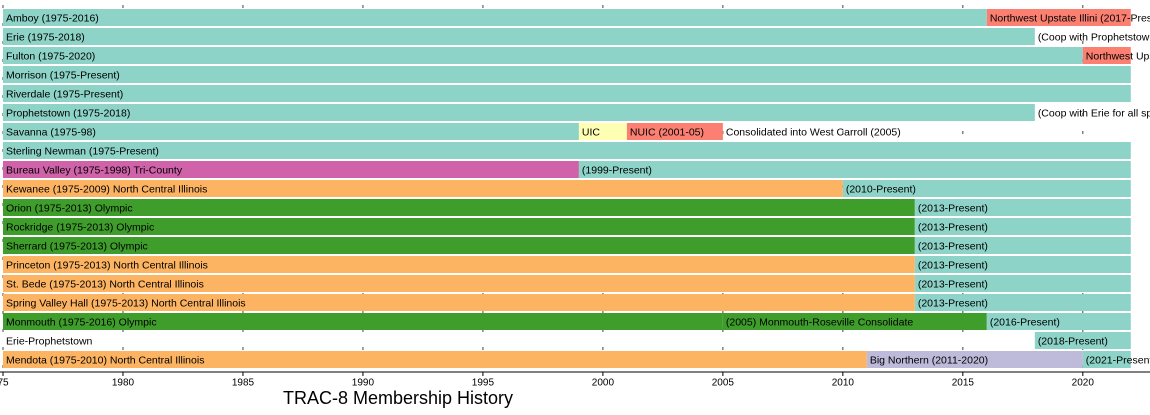  I want to click on x-tick-label: 2015, so click(963, 383).